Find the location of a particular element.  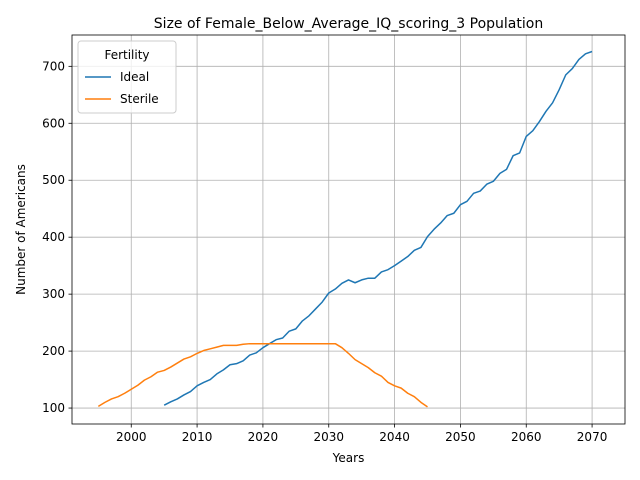

y-tick-label: 700 is located at coordinates (53, 66).